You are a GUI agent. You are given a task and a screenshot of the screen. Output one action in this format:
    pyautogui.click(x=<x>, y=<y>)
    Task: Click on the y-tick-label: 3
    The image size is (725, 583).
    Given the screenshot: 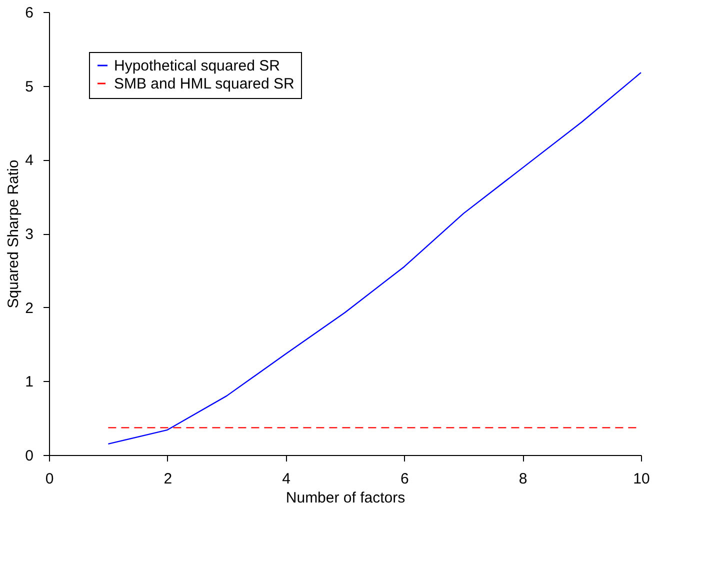 What is the action you would take?
    pyautogui.click(x=29, y=234)
    